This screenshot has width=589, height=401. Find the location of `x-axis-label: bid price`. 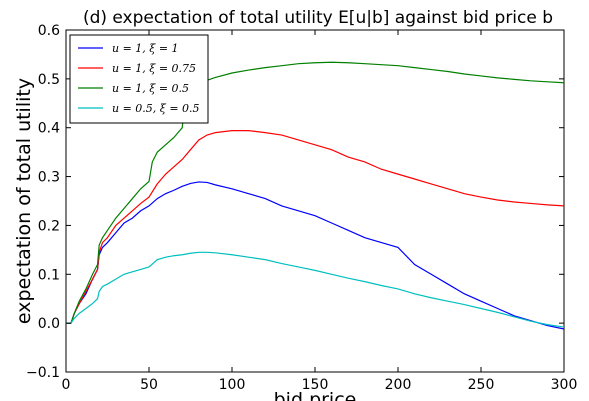

x-axis-label: bid price is located at coordinates (315, 395).